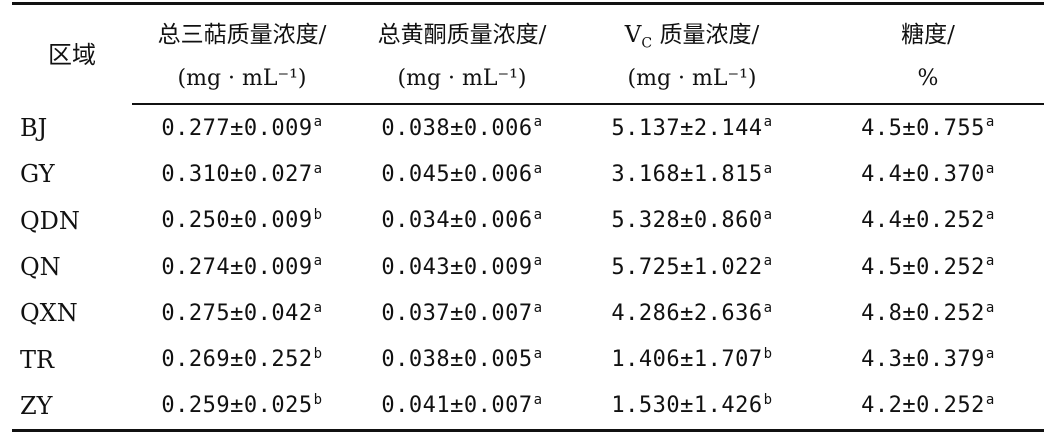 Image resolution: width=1064 pixels, height=448 pixels. I want to click on triterpene-cell: 0.269±0.252b, so click(242, 359).